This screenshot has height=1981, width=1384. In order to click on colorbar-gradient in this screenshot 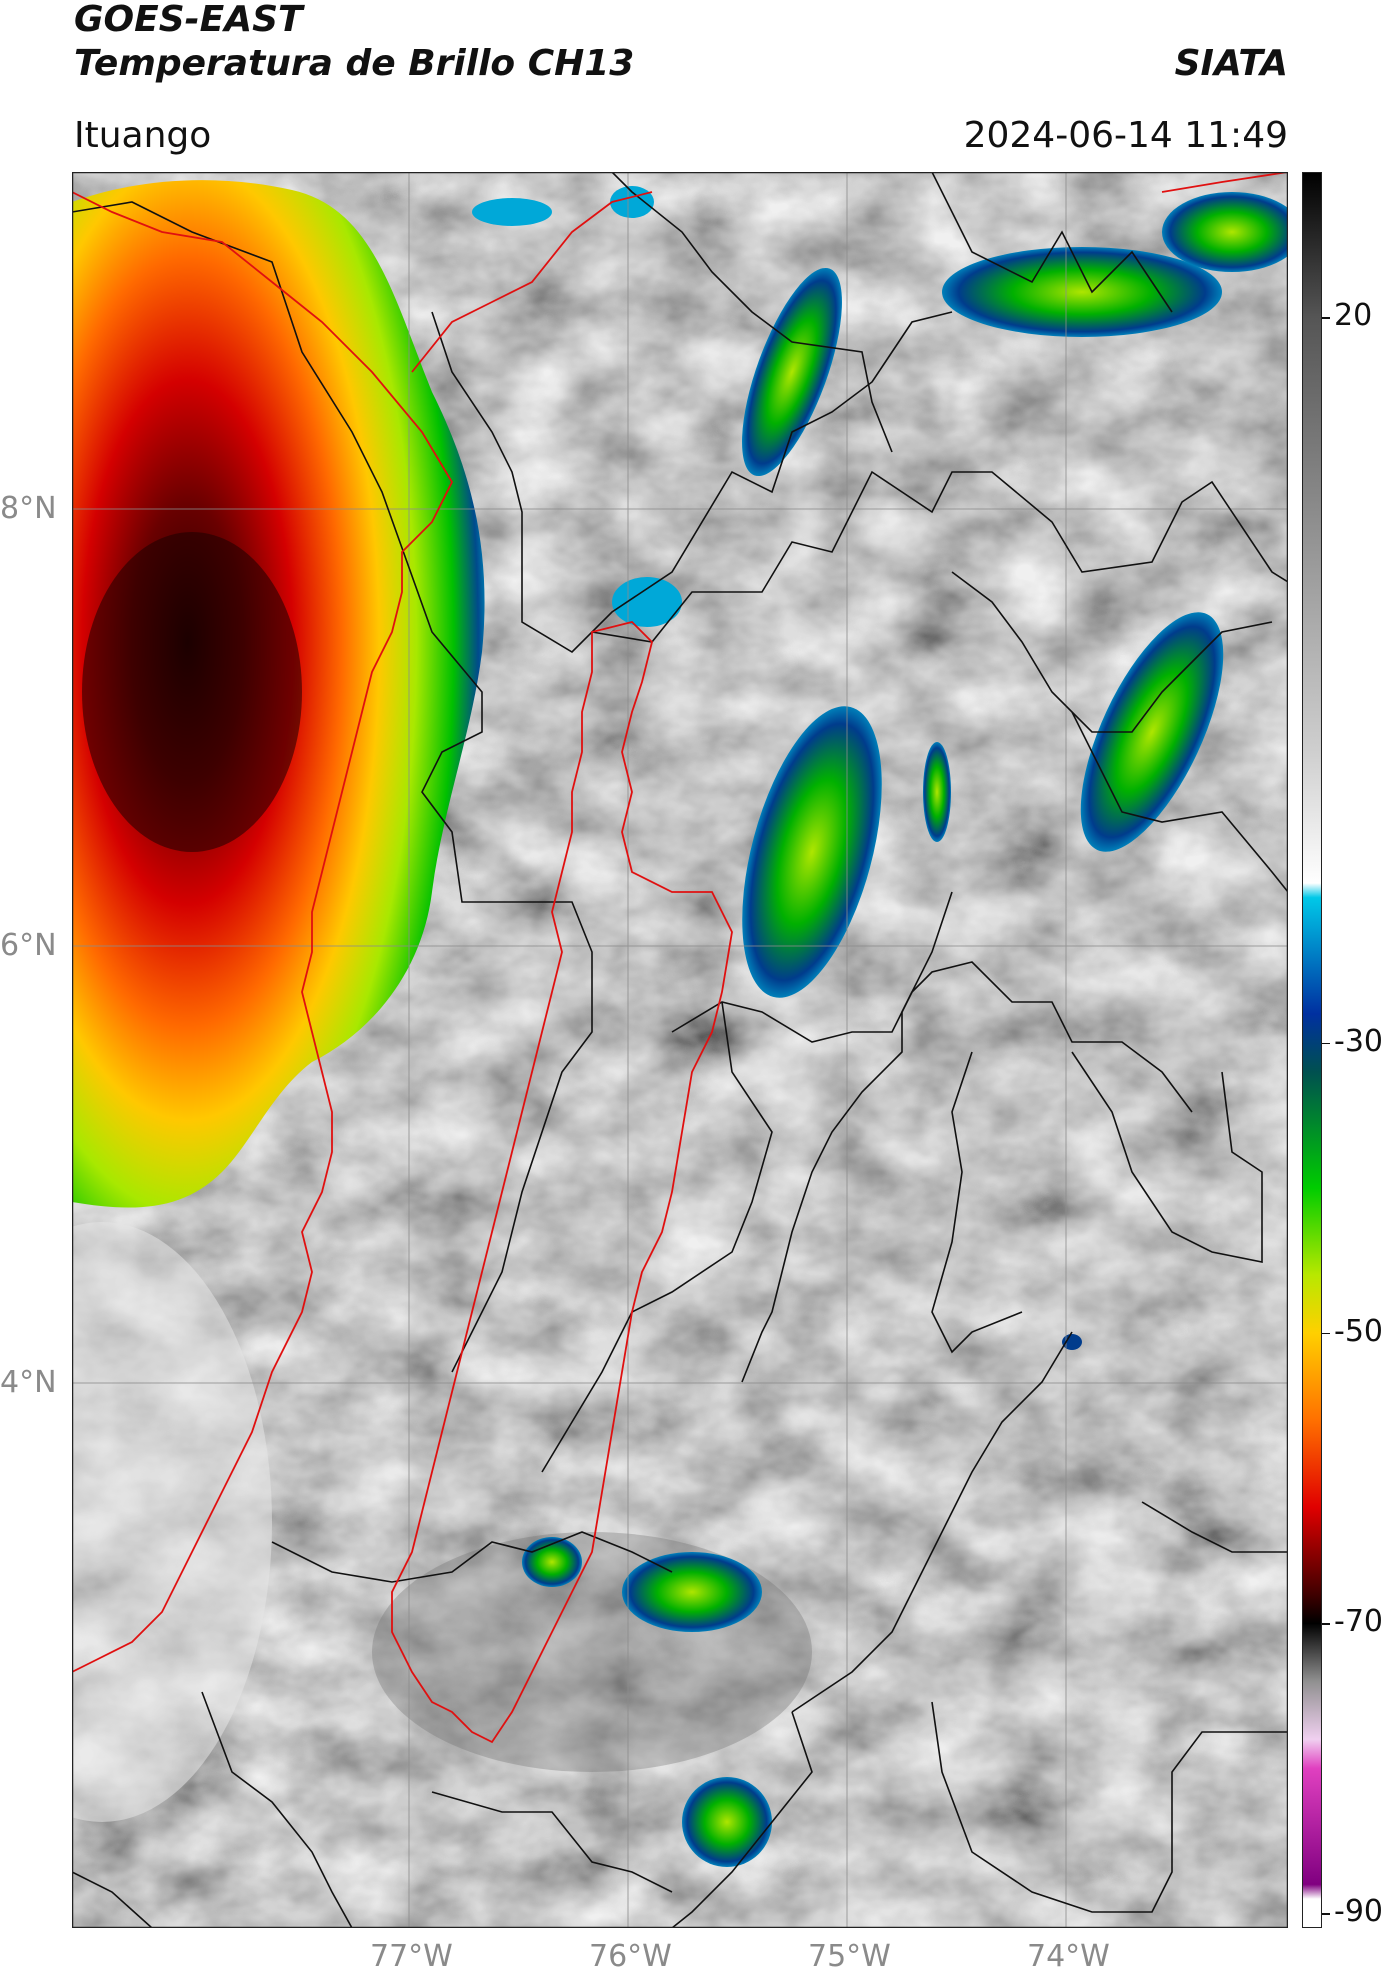, I will do `click(1312, 1050)`.